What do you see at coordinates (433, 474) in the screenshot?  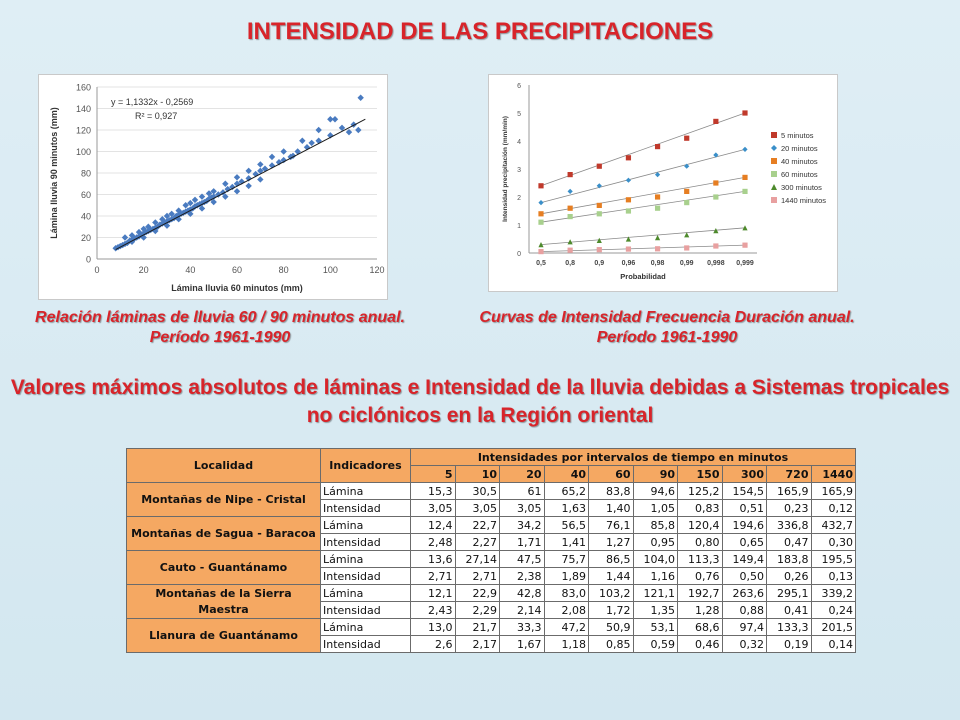 I see `interval-header: 5` at bounding box center [433, 474].